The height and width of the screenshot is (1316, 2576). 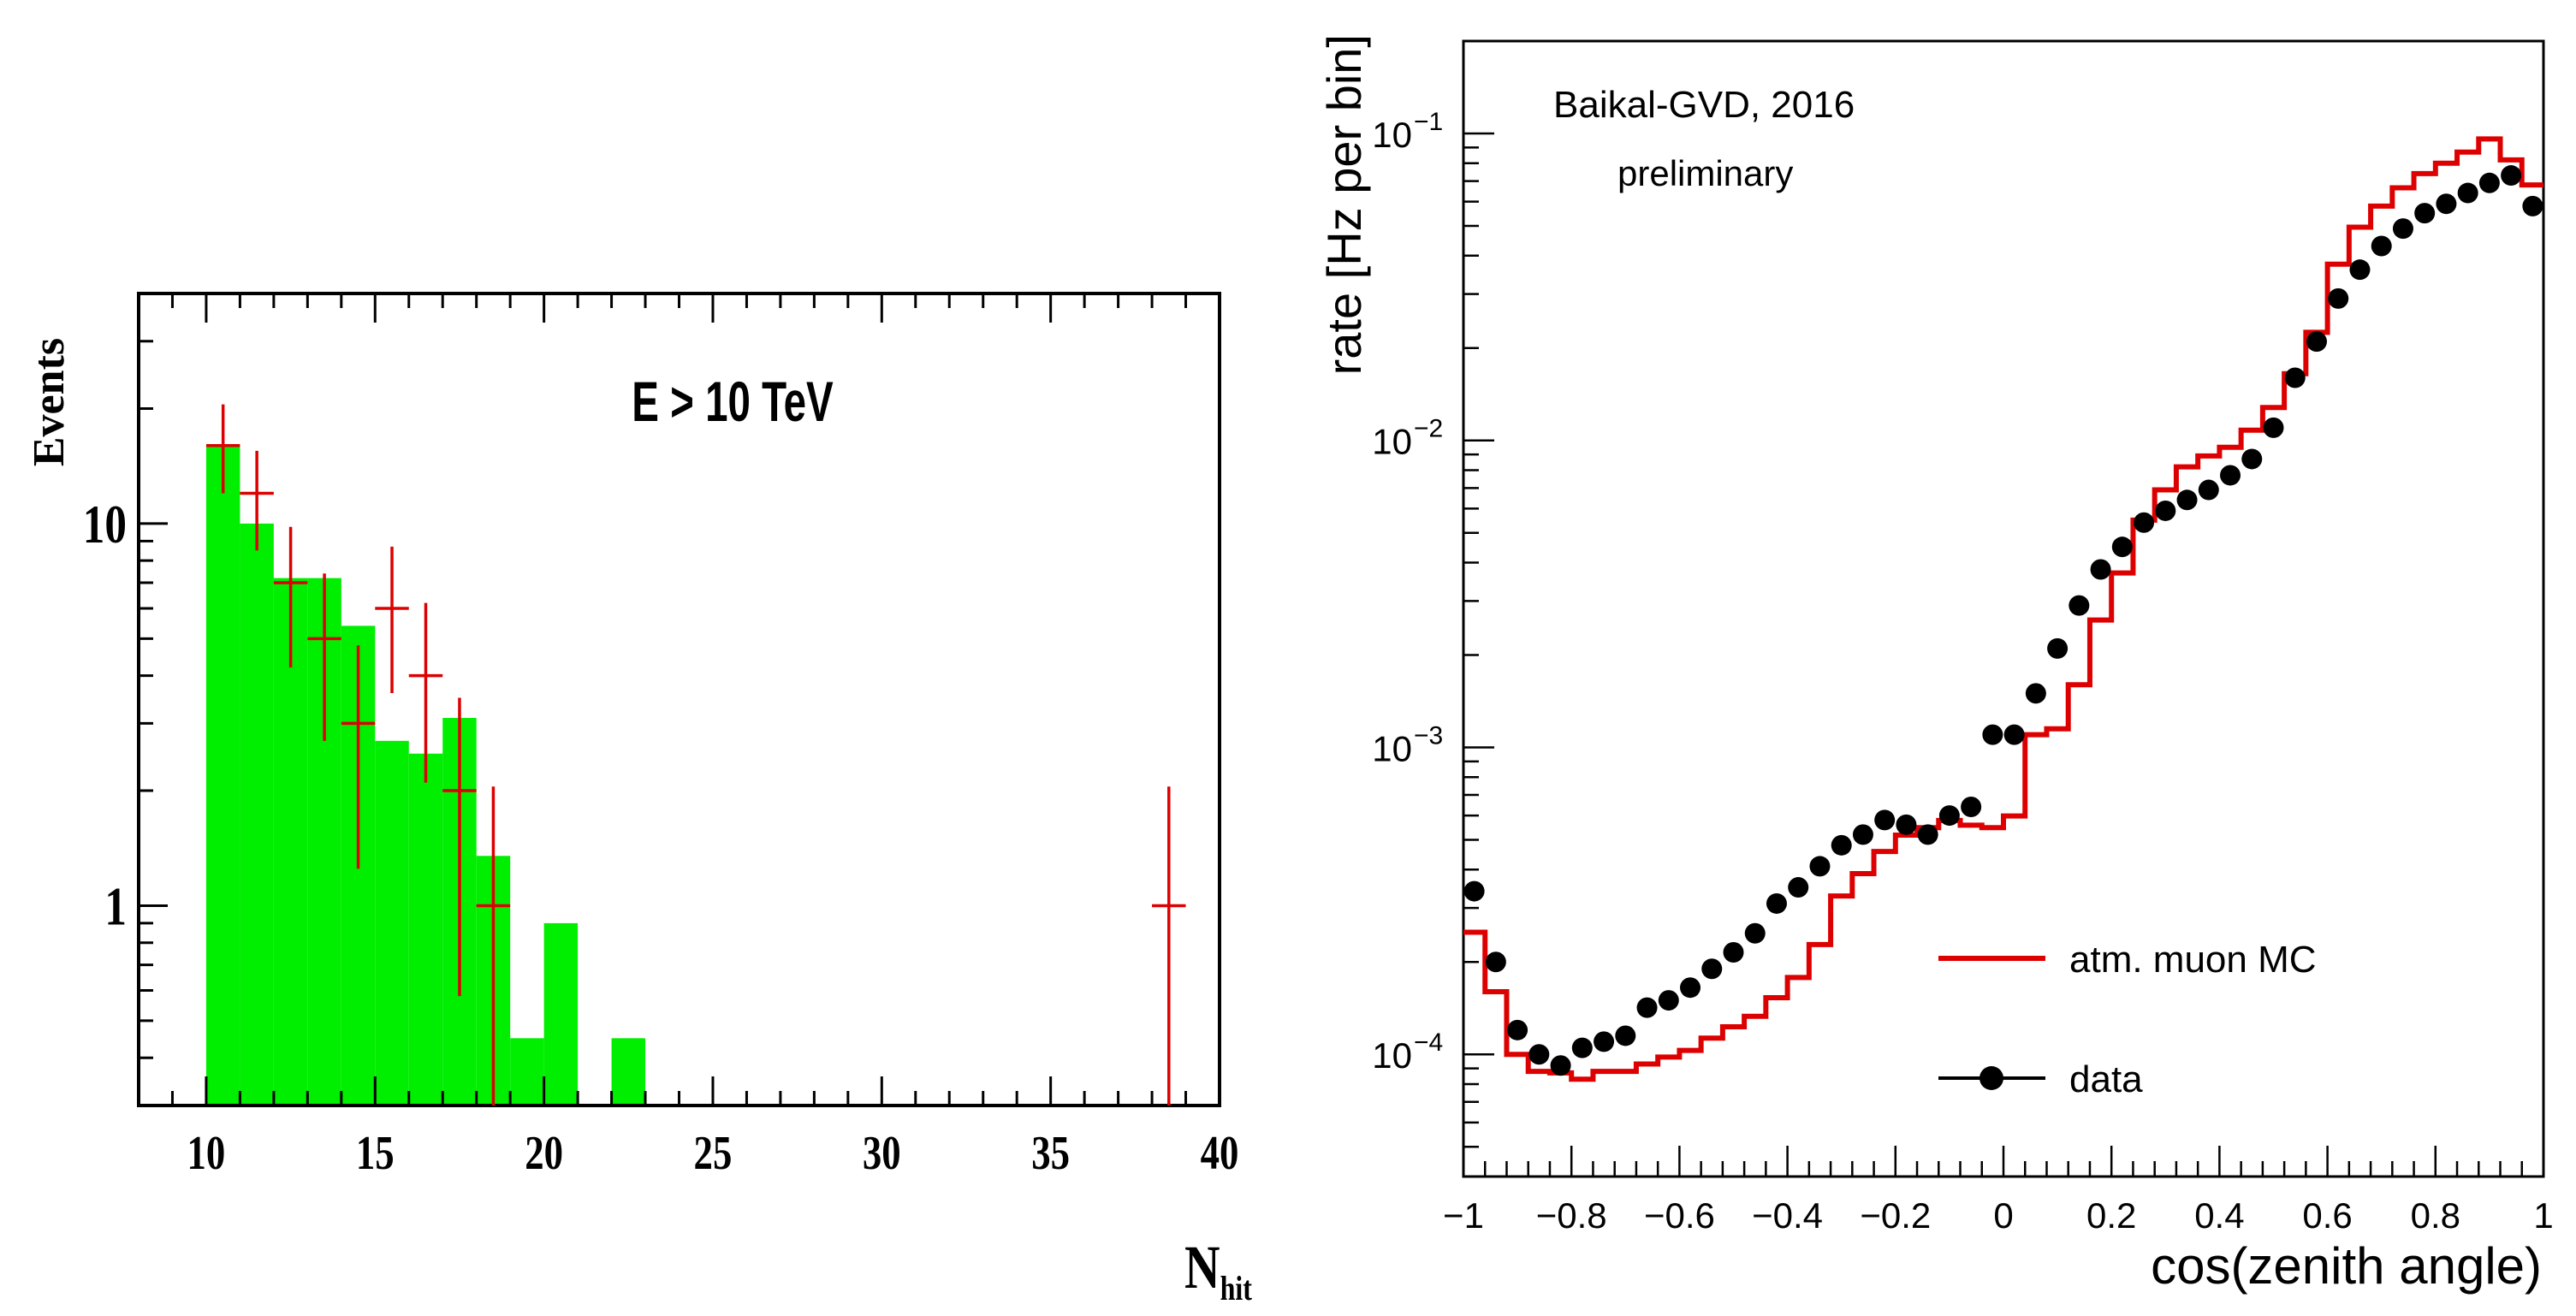 I want to click on x-tick-label: 15, so click(x=375, y=1152).